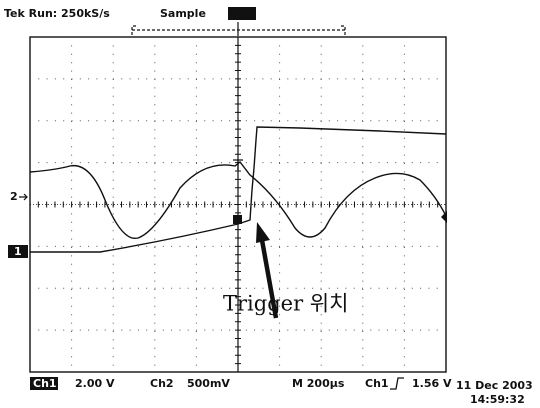 The width and height of the screenshot is (540, 408). I want to click on record-bracket, so click(238, 29).